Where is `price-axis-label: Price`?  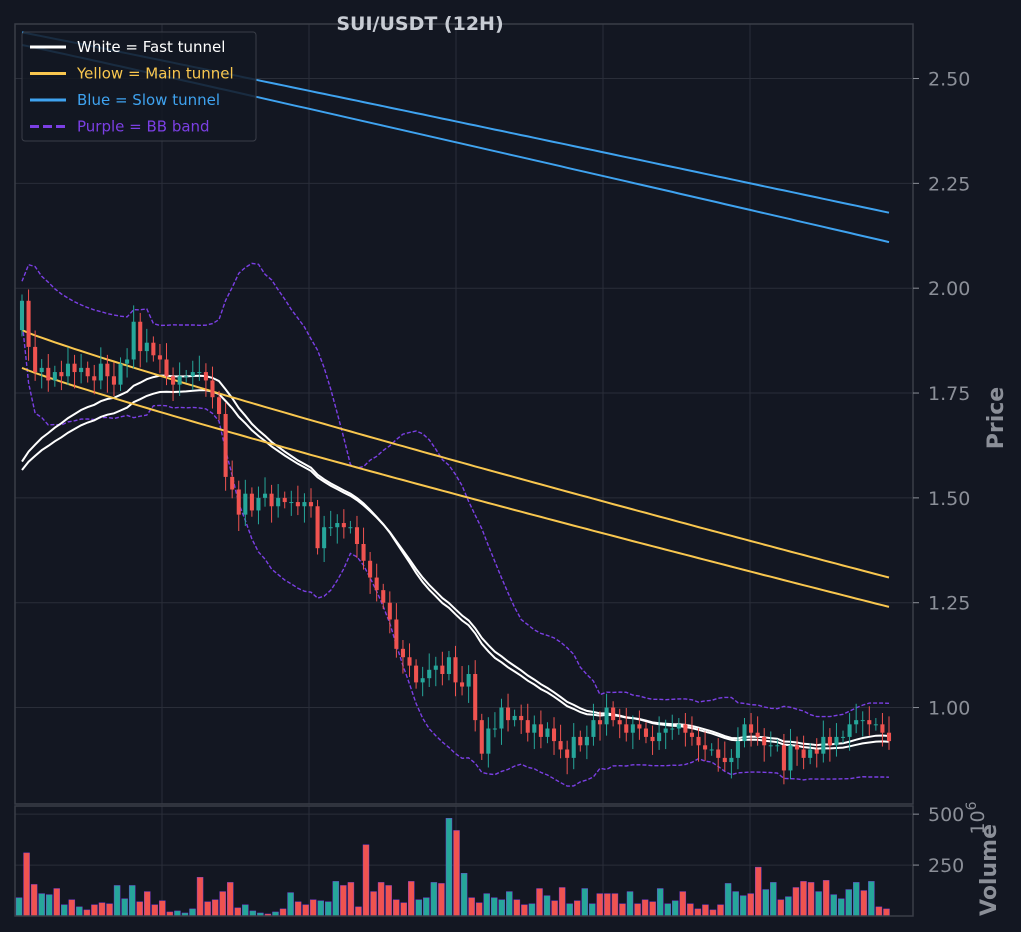 price-axis-label: Price is located at coordinates (996, 418).